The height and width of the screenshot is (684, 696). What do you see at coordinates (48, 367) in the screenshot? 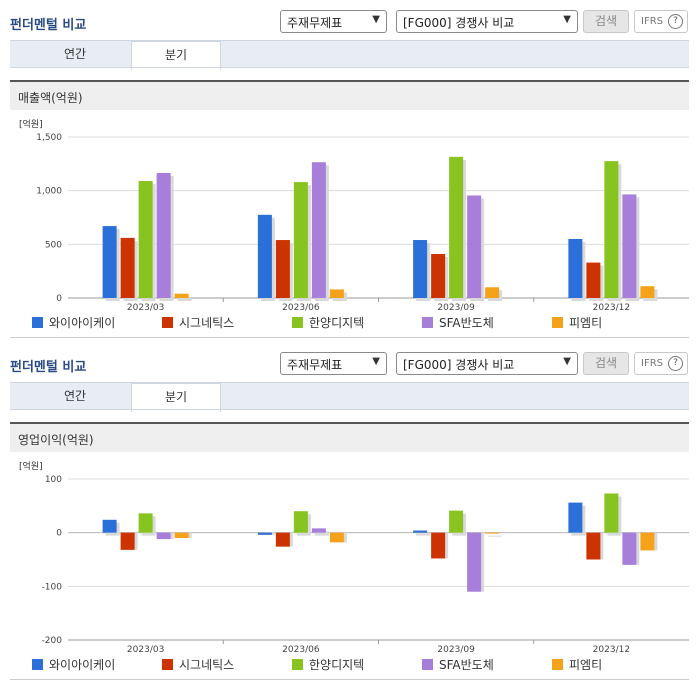
I see `panel-title: 펀더멘털 비교` at bounding box center [48, 367].